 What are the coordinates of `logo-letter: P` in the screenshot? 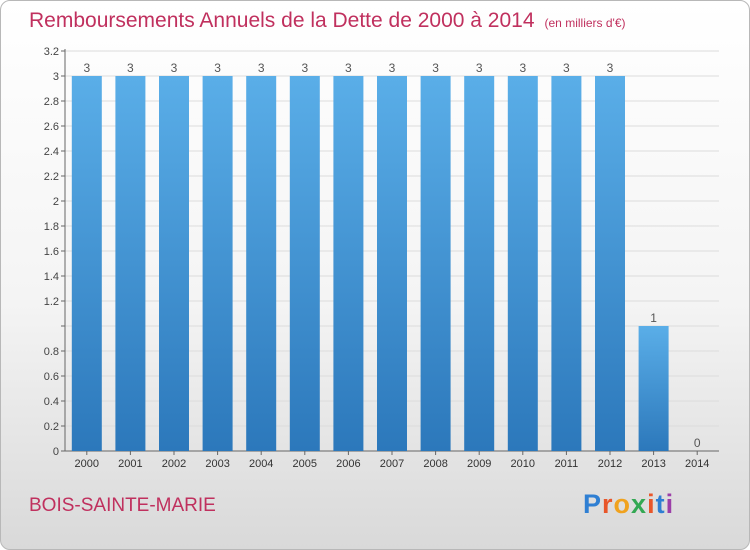 It's located at (593, 504).